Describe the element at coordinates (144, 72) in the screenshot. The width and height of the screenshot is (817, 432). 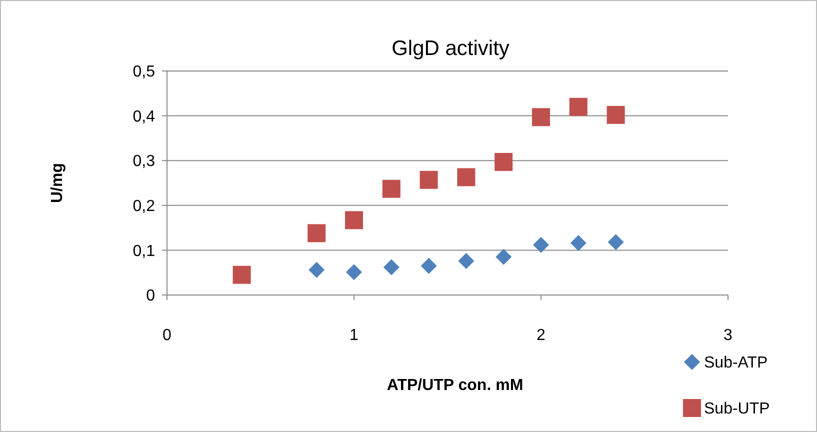
I see `y-tick-label: 0,5` at that location.